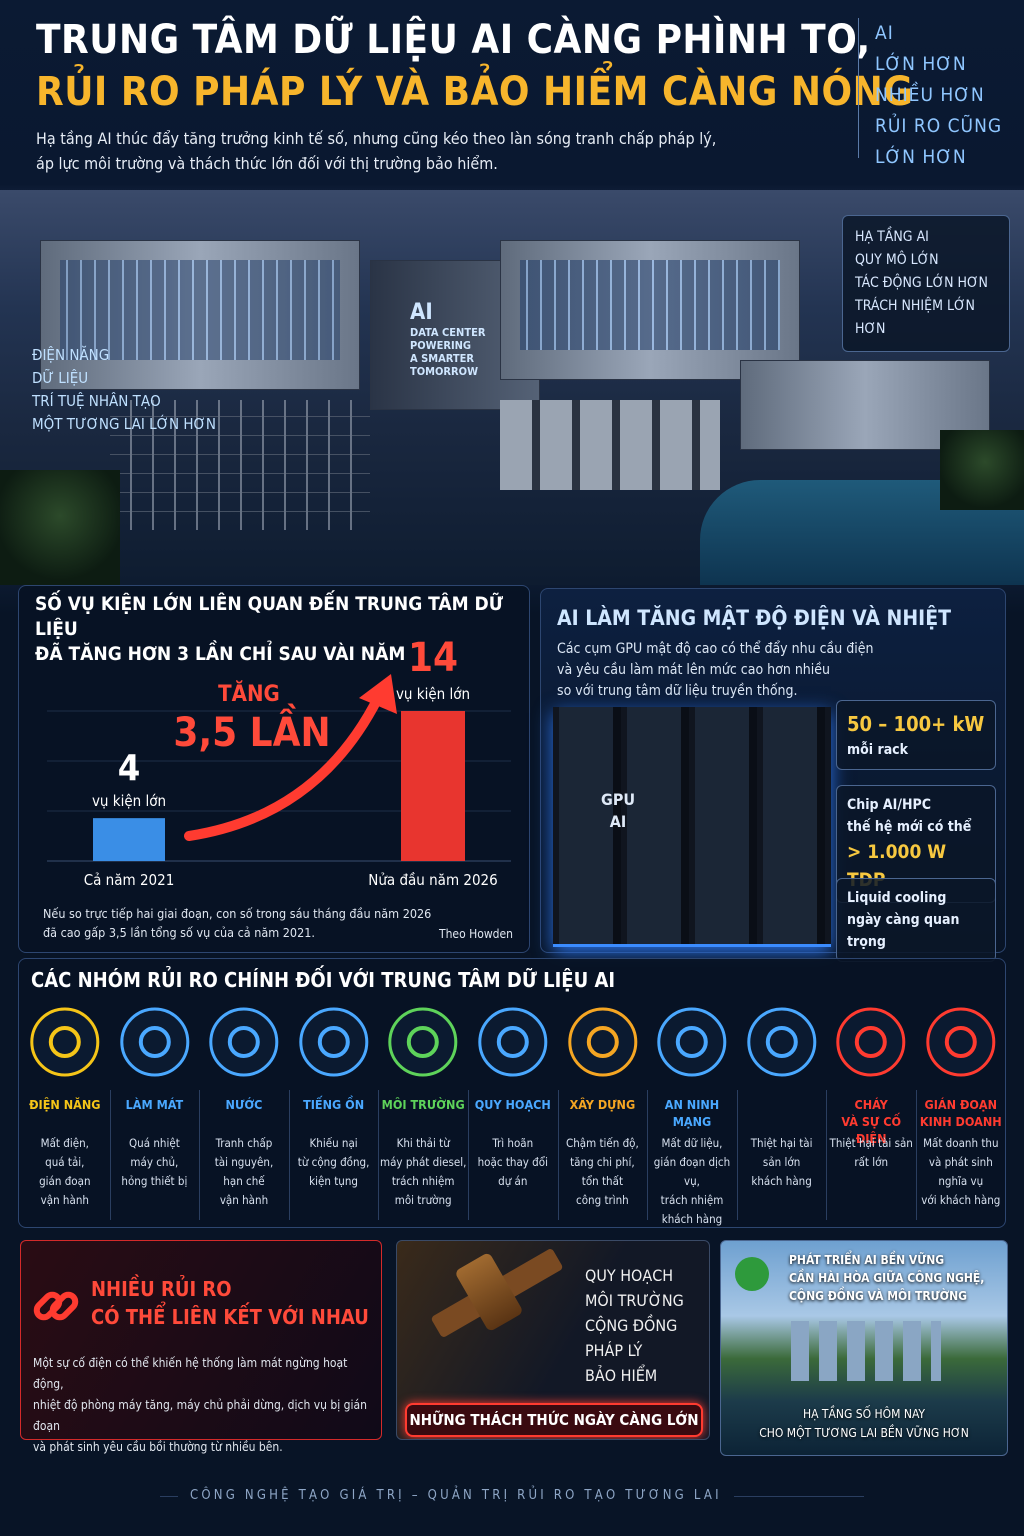 Image resolution: width=1024 pixels, height=1536 pixels. Describe the element at coordinates (781, 1181) in the screenshot. I see `risk-desc-line: khách hàng` at that location.